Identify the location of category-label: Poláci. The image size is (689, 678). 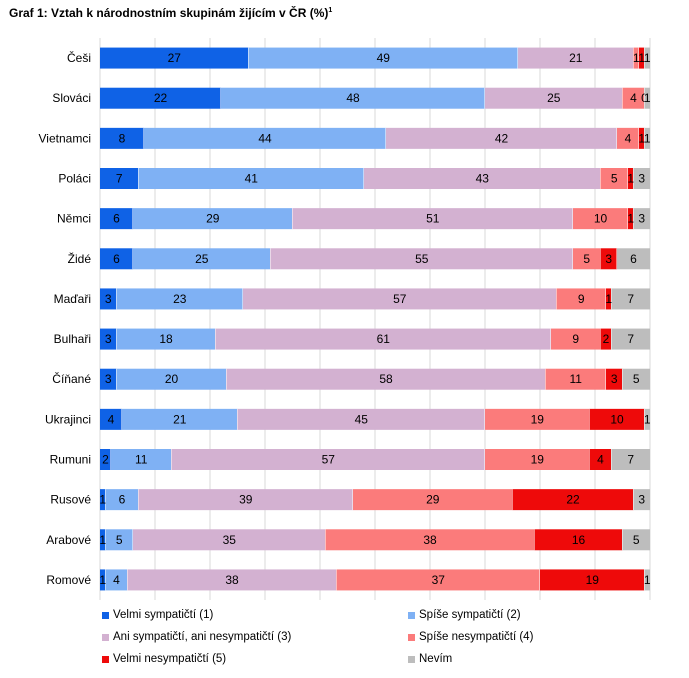
(74, 179).